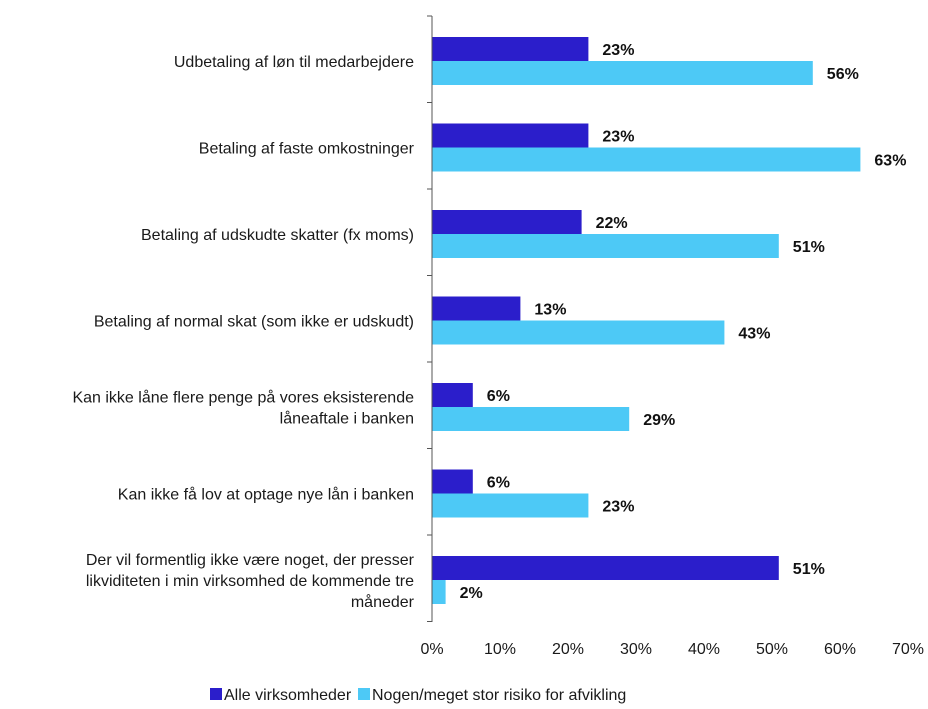  Describe the element at coordinates (618, 507) in the screenshot. I see `data-label-risiko-5: 23%` at that location.